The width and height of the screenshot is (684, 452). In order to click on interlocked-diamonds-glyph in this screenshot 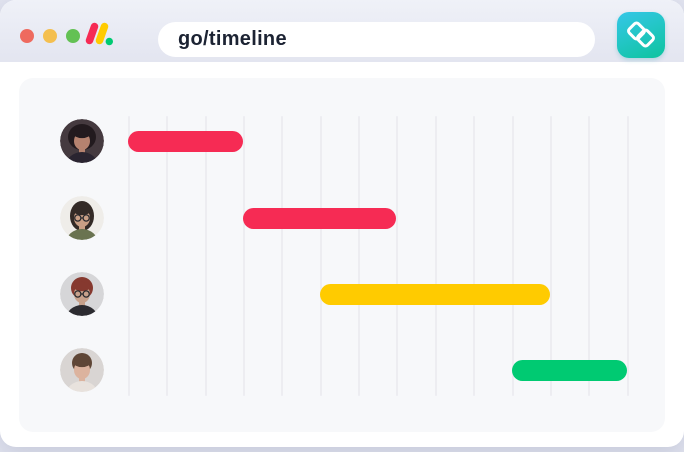, I will do `click(641, 34)`.